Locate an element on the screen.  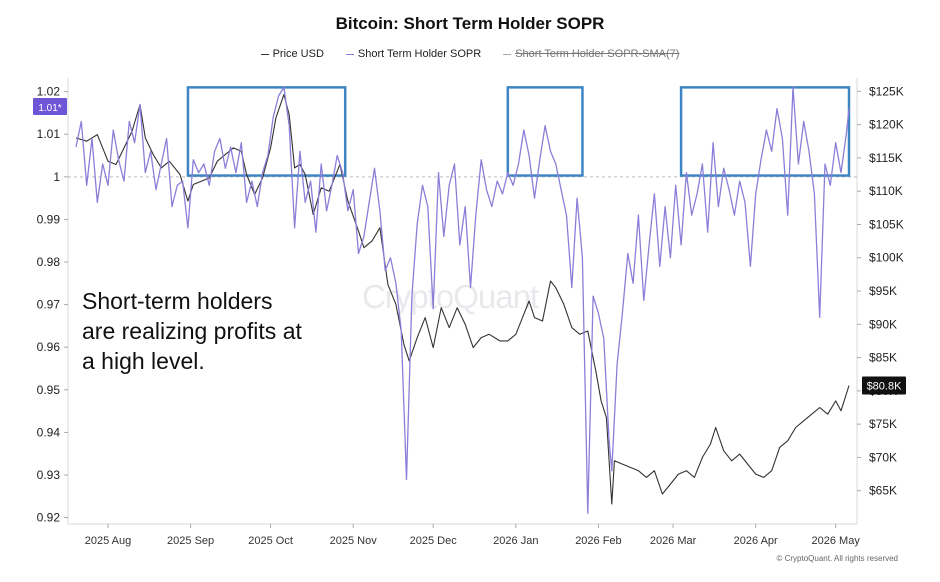
left-tick-label: 0.94 is located at coordinates (49, 432).